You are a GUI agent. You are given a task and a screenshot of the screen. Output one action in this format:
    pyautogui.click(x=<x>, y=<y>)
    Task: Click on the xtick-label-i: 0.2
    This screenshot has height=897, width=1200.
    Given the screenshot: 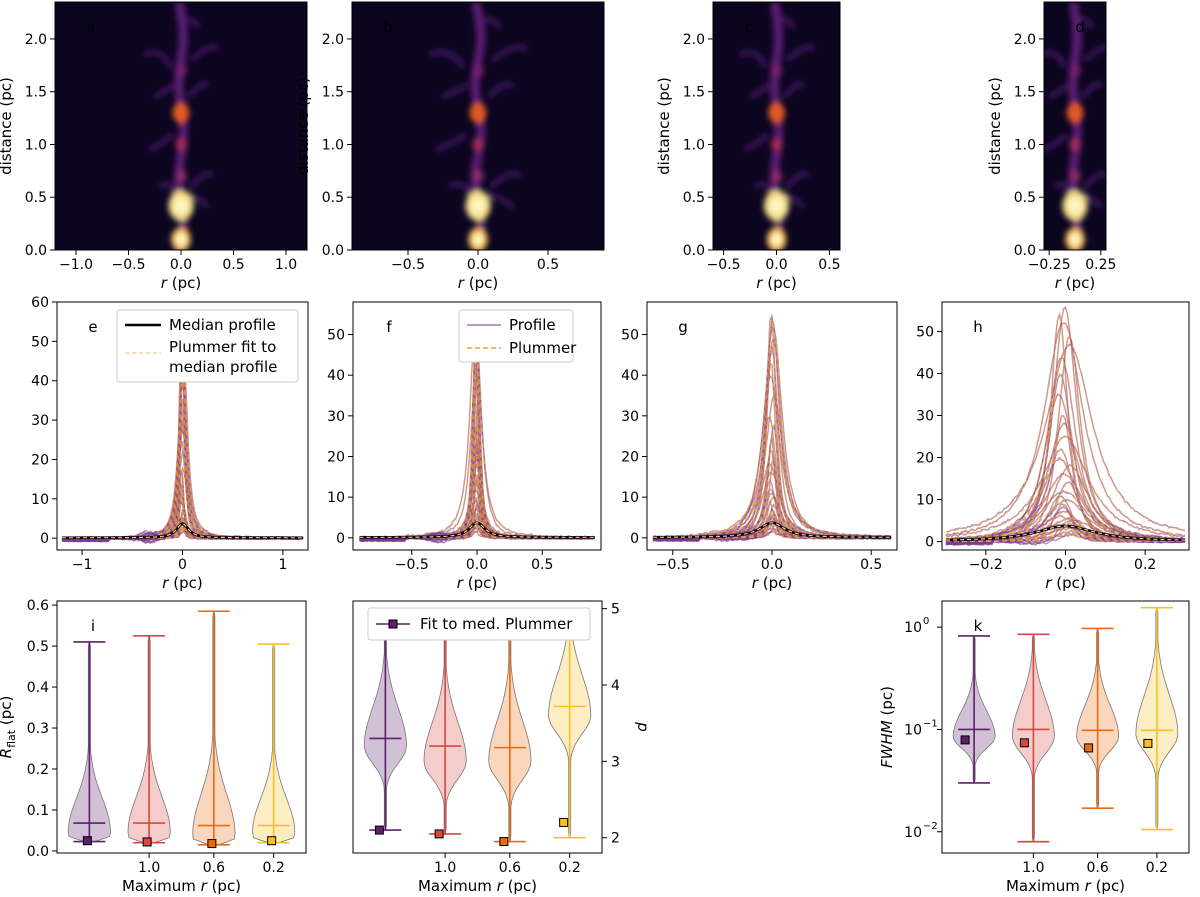 What is the action you would take?
    pyautogui.click(x=273, y=868)
    